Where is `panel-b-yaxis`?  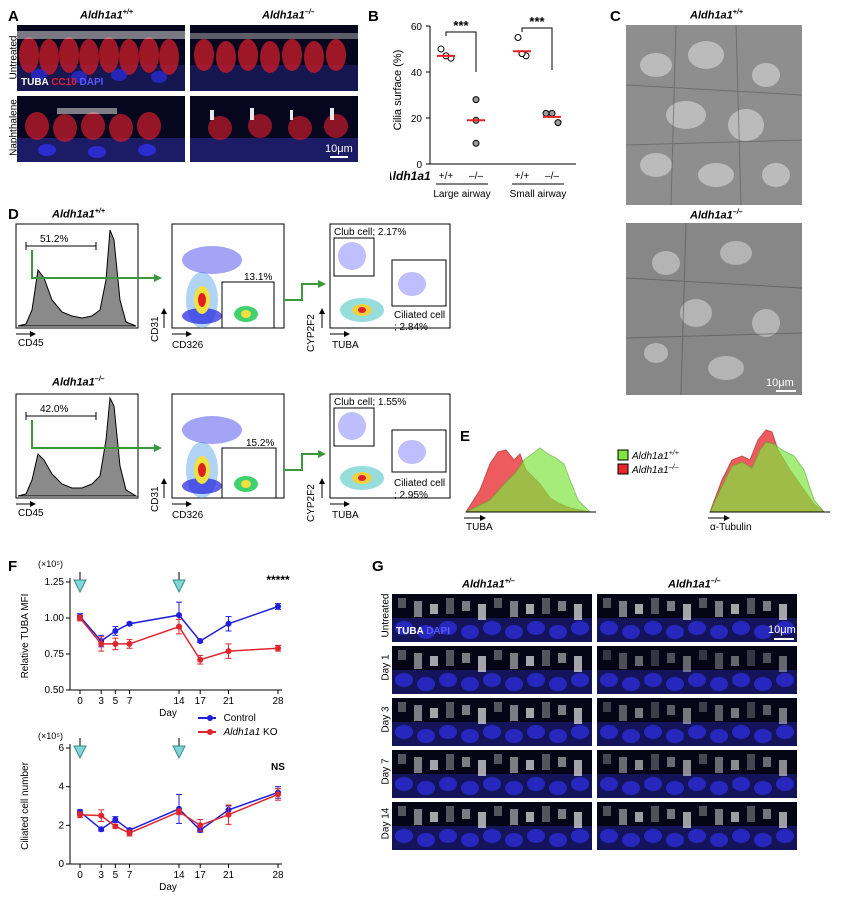 panel-b-yaxis is located at coordinates (501, 95).